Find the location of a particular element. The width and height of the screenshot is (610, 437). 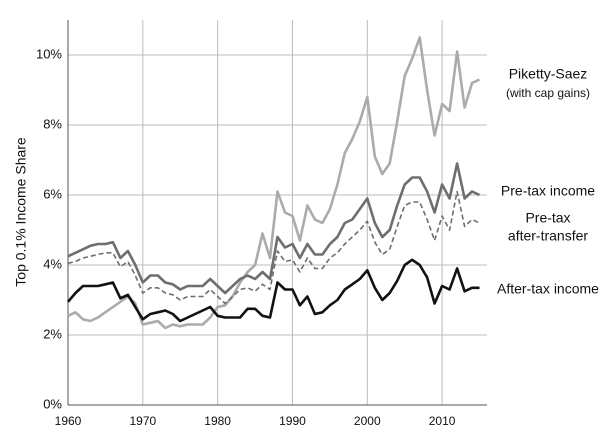

series-label: after-transfer is located at coordinates (548, 236).